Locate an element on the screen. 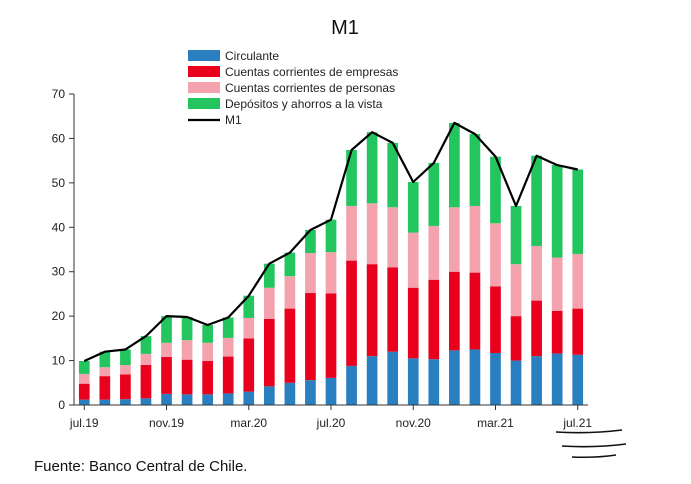 The width and height of the screenshot is (691, 484). y-tick-label: 0 is located at coordinates (61, 405).